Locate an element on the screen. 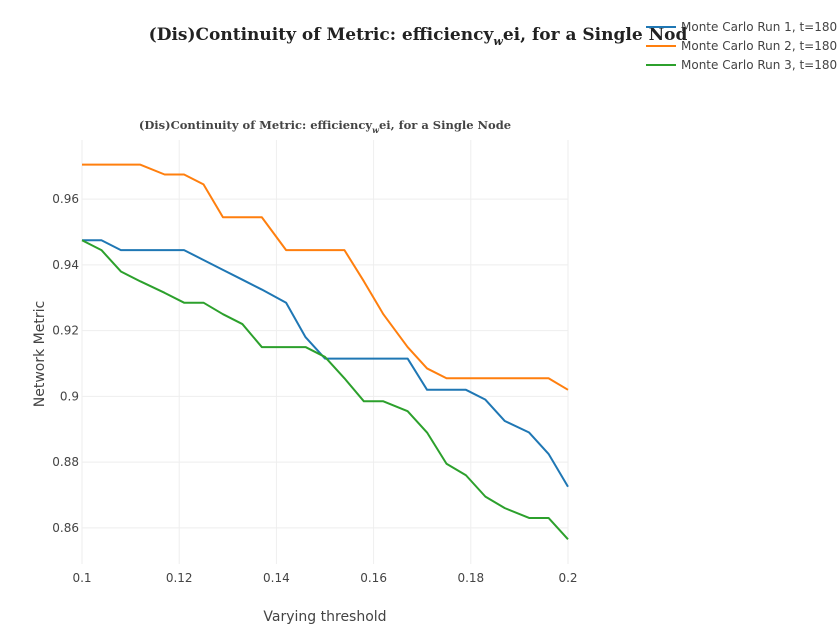  legend-item-run-2: Monte Carlo Run 2, t=180 is located at coordinates (741, 46).